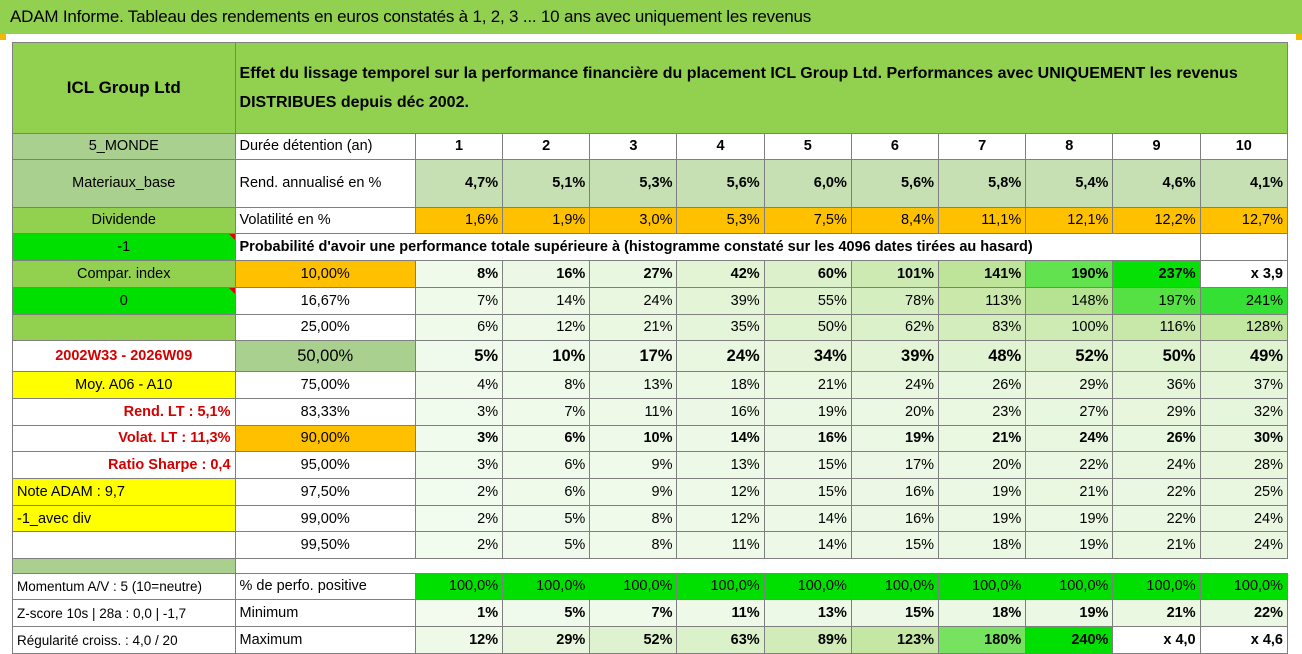 The height and width of the screenshot is (654, 1302). What do you see at coordinates (633, 545) in the screenshot?
I see `probability-value: 8%` at bounding box center [633, 545].